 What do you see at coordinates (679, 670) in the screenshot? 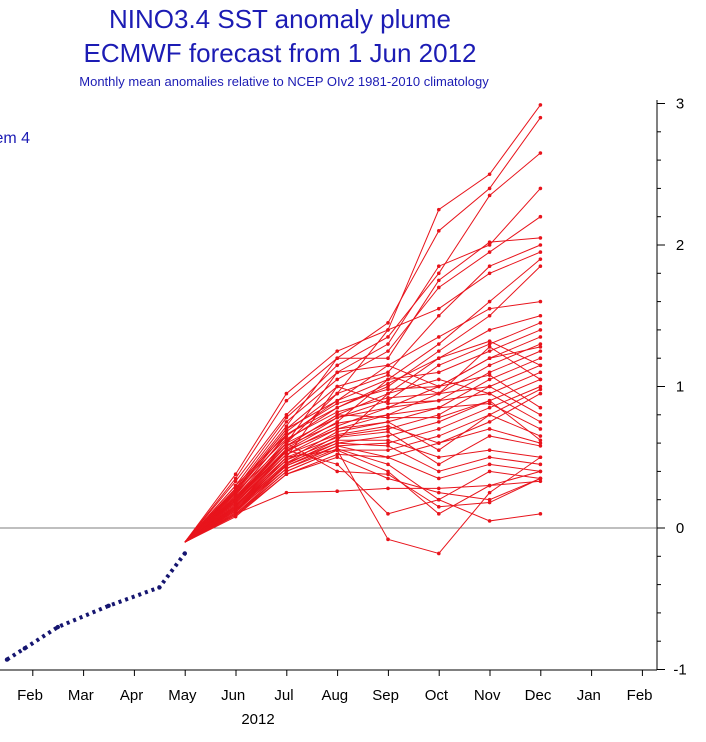
I see `y-tick-label: -1` at bounding box center [679, 670].